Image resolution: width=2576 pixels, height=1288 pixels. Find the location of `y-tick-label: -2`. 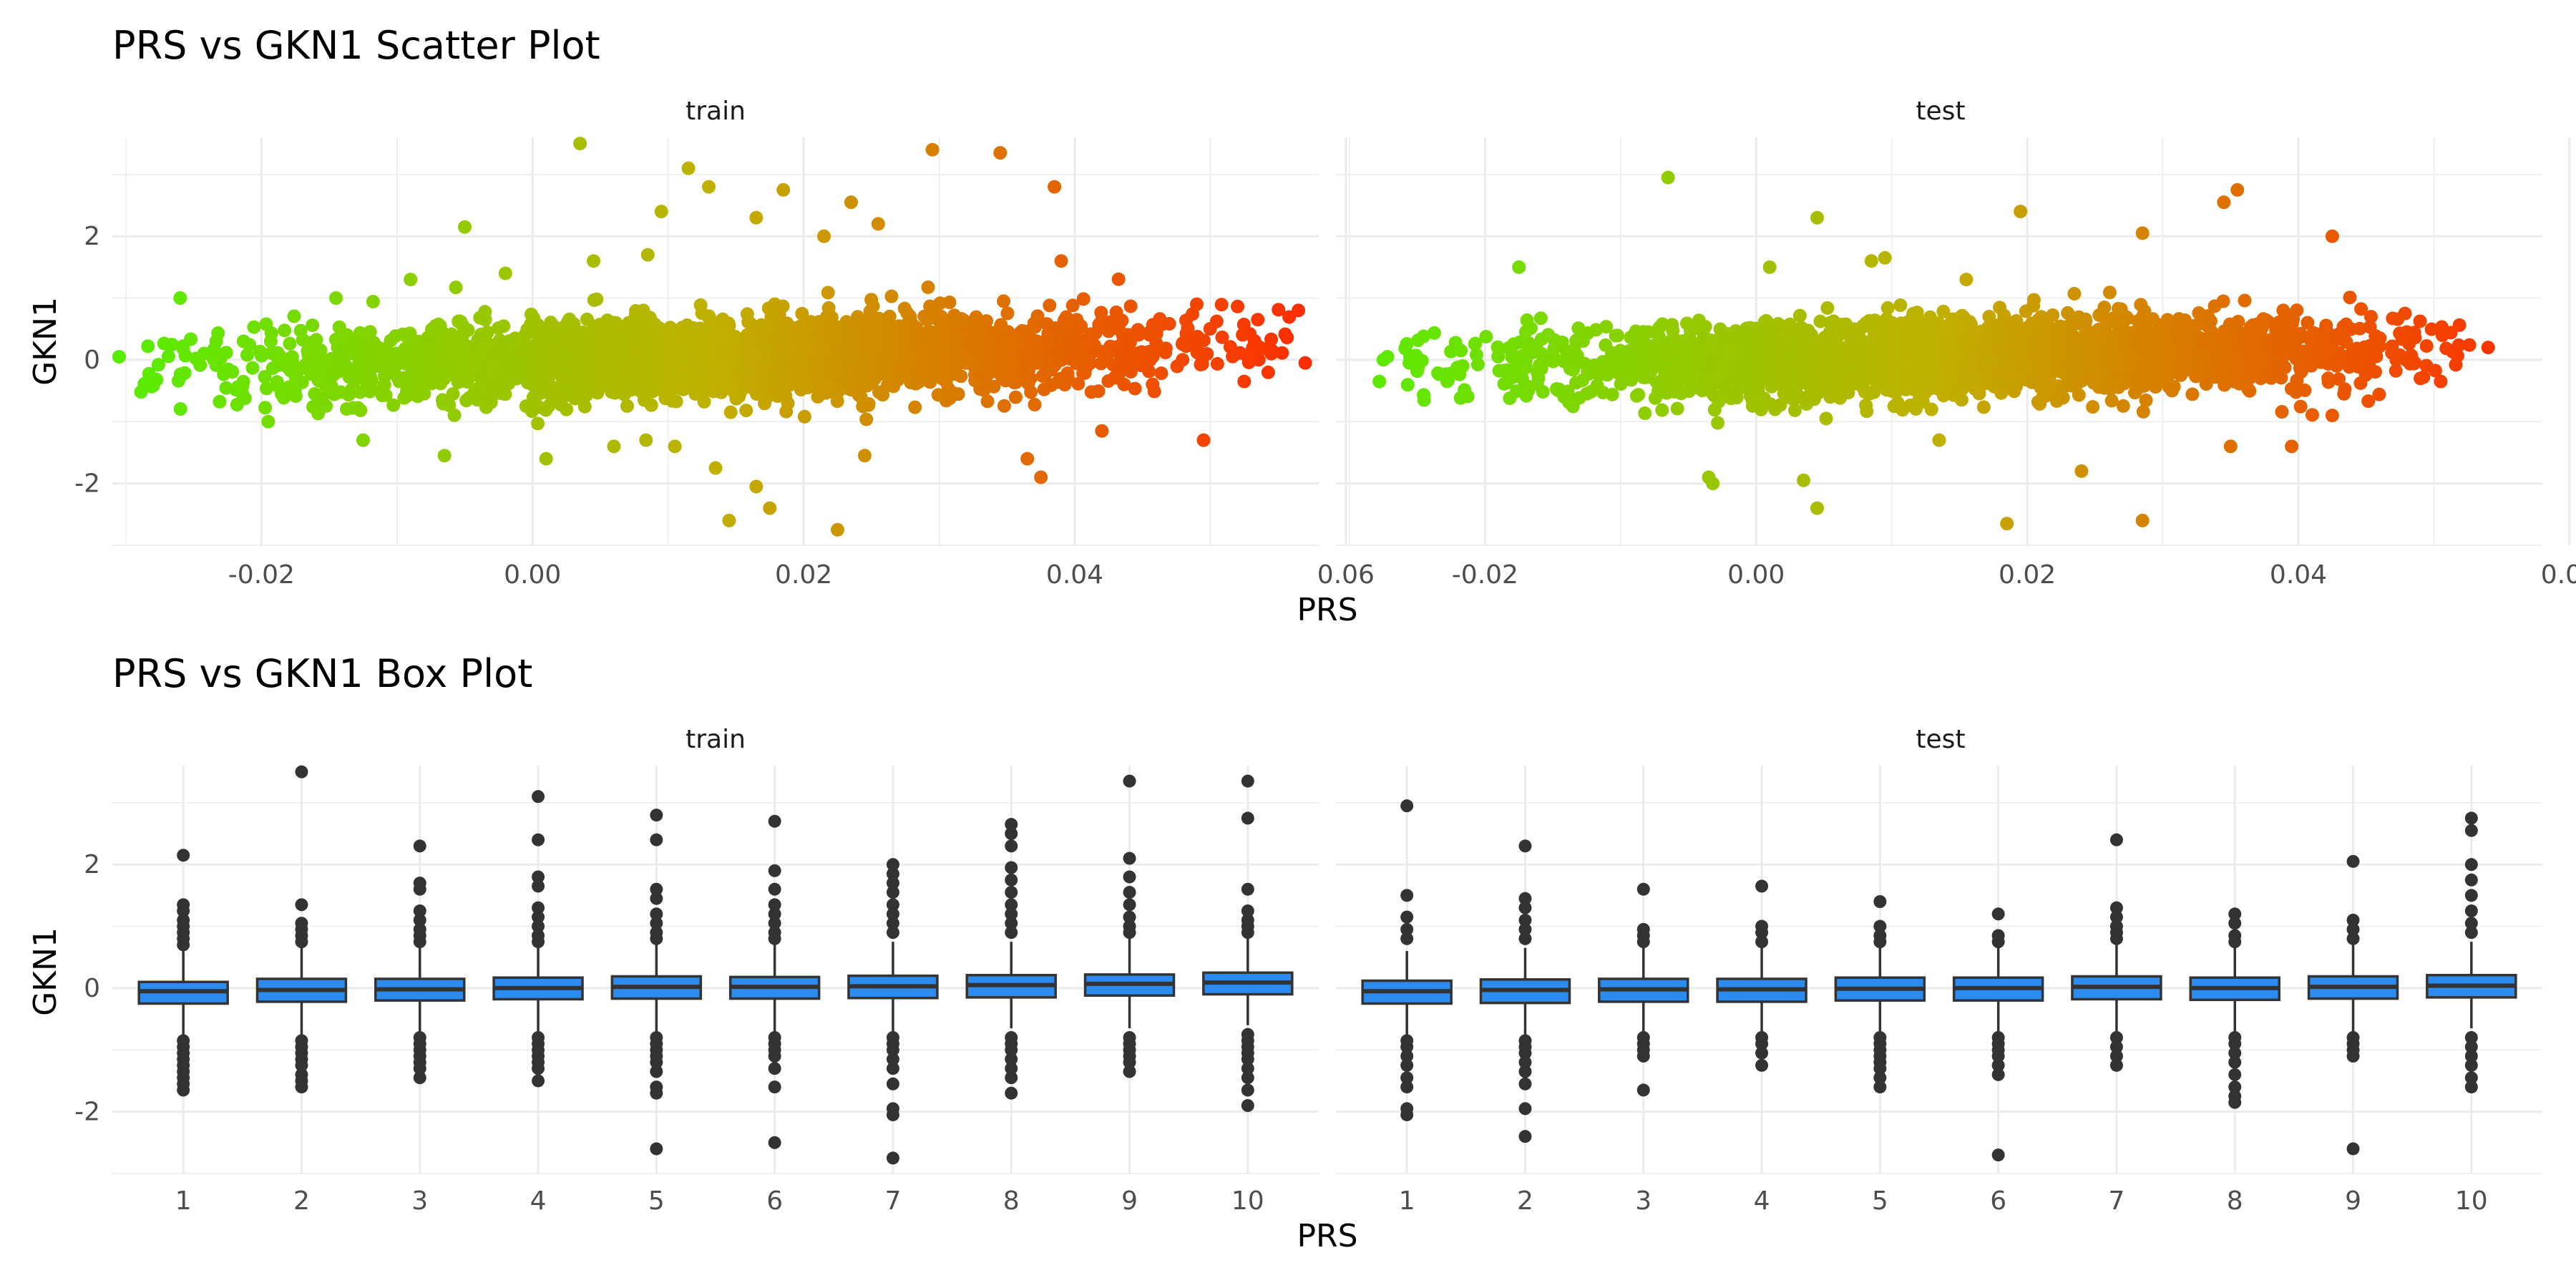

y-tick-label: -2 is located at coordinates (87, 484).